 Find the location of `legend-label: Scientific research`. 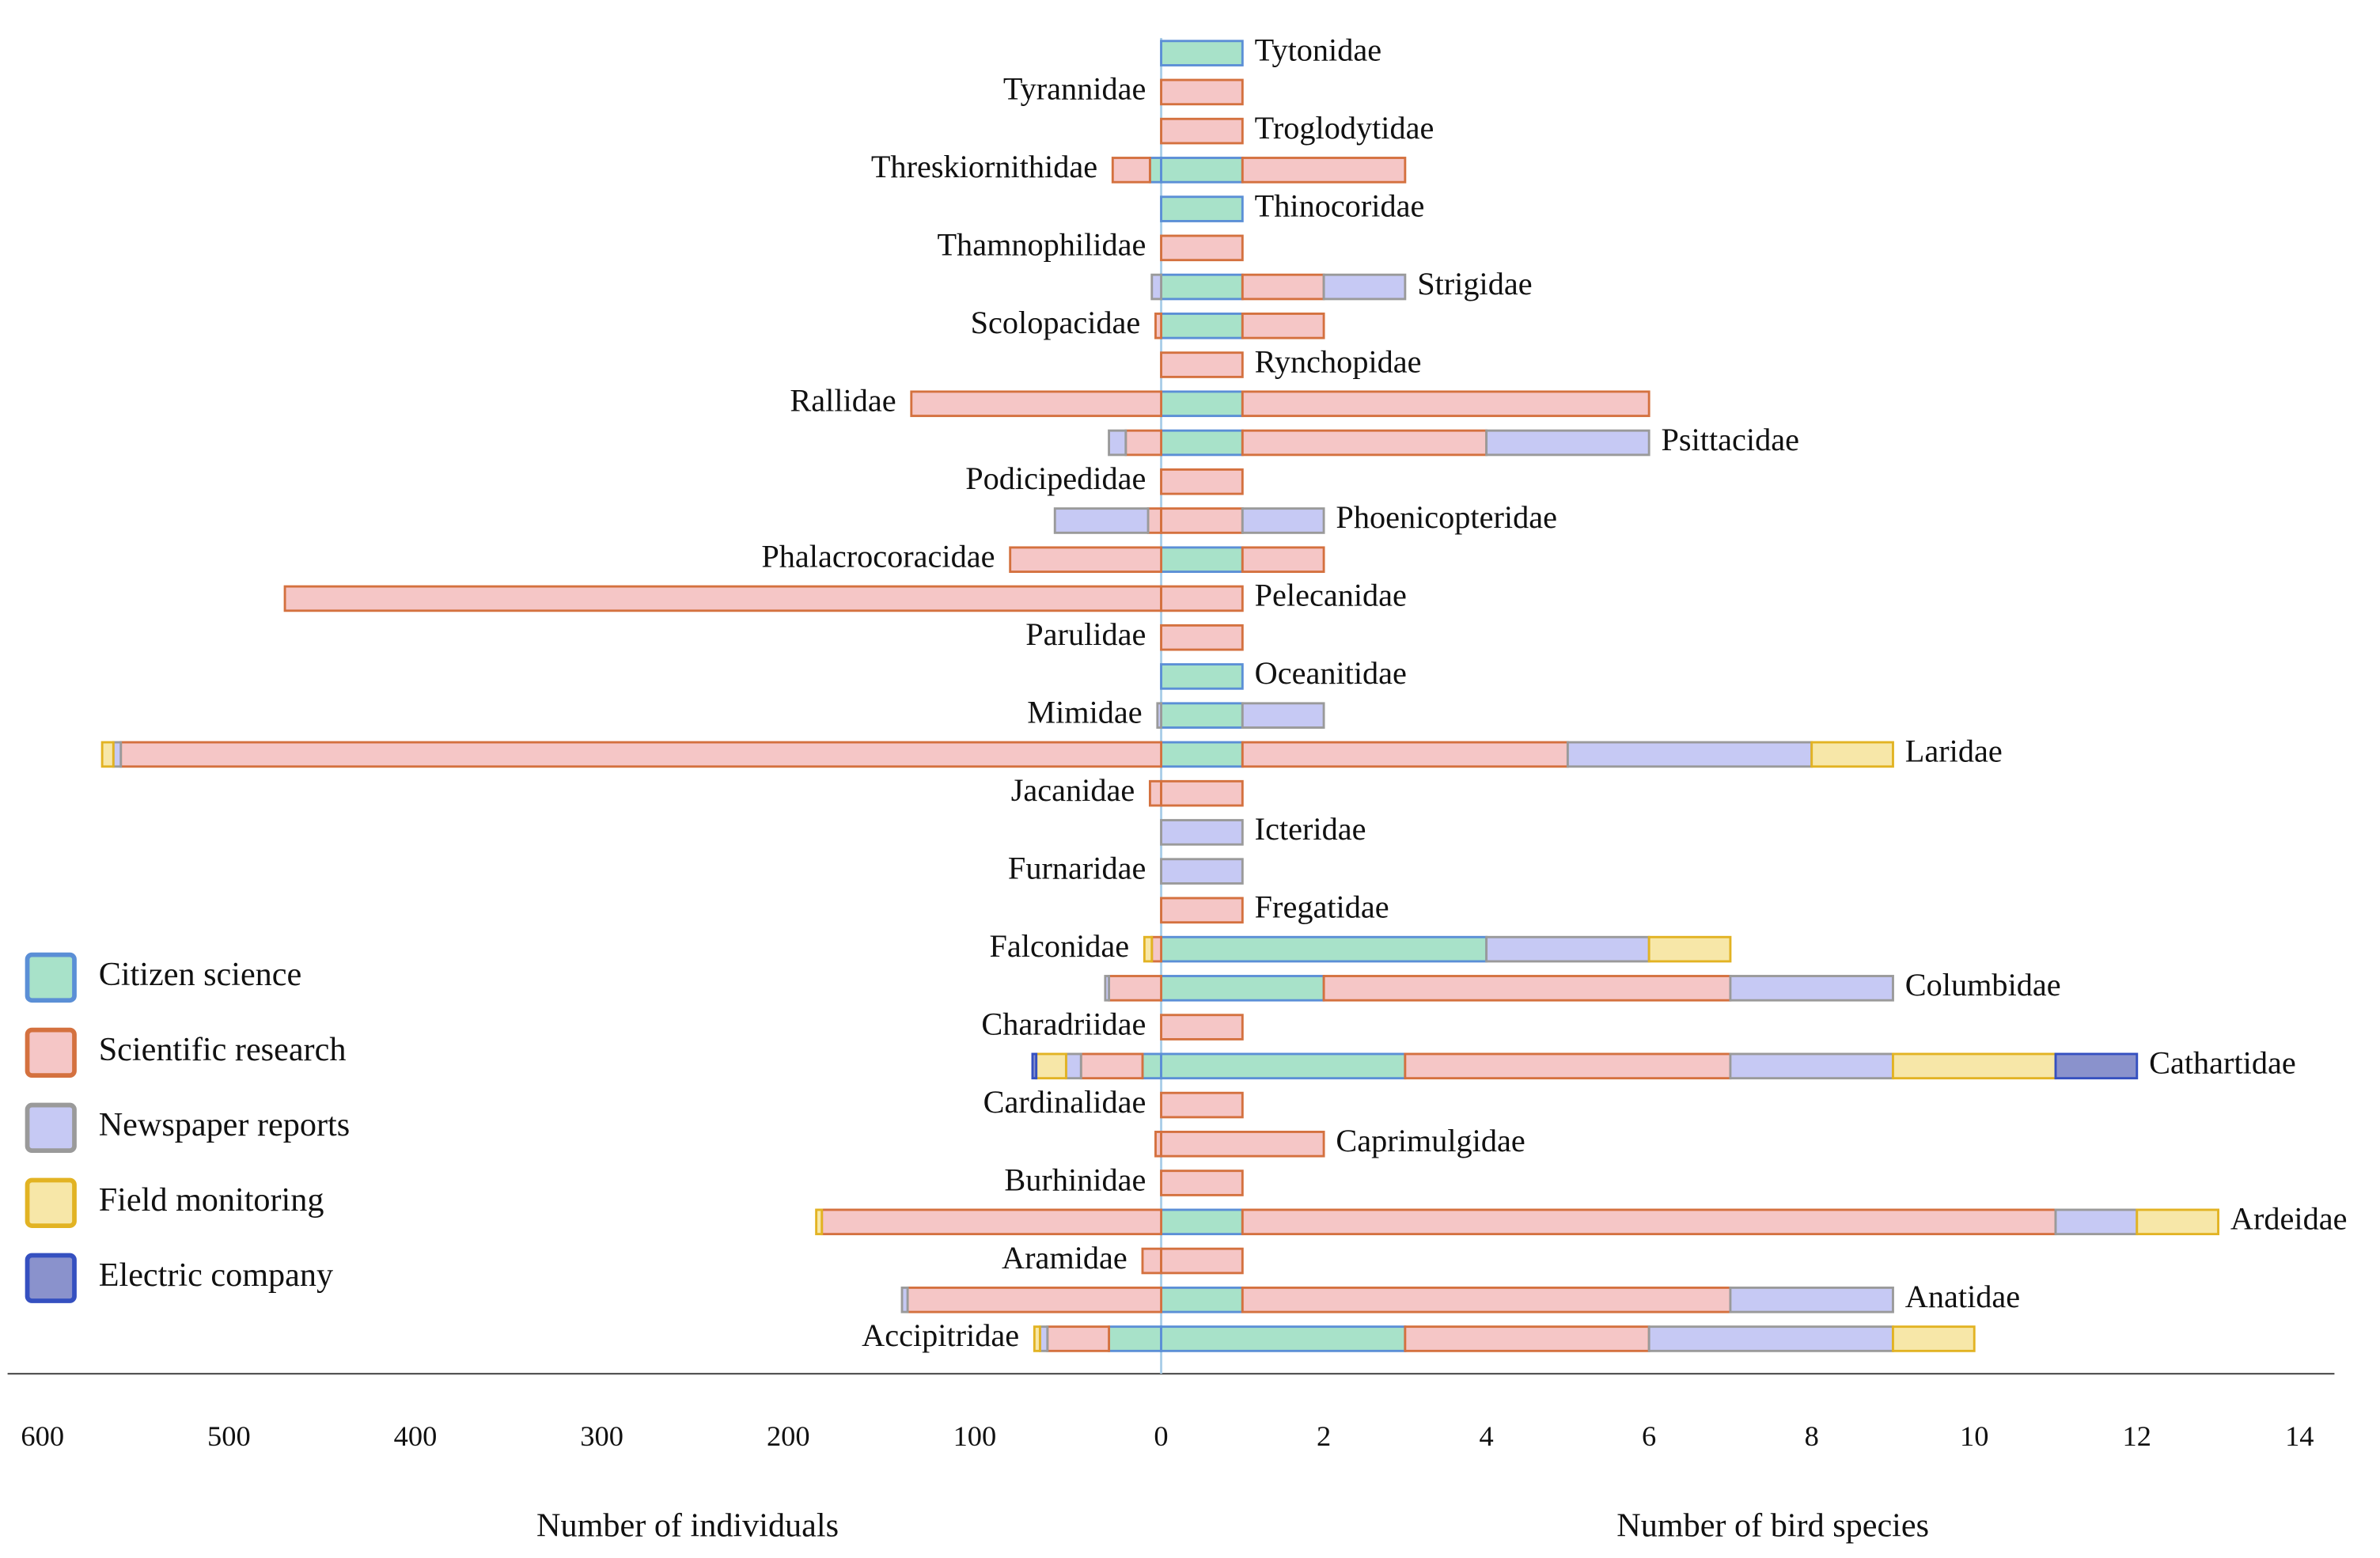

legend-label: Scientific research is located at coordinates (223, 1049).